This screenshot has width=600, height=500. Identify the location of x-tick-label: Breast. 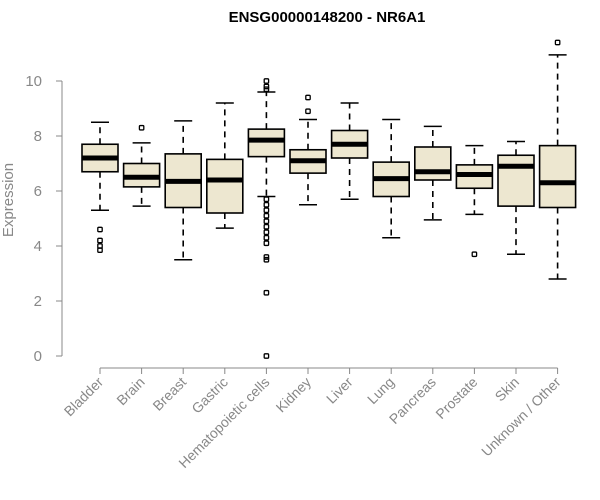
(169, 394).